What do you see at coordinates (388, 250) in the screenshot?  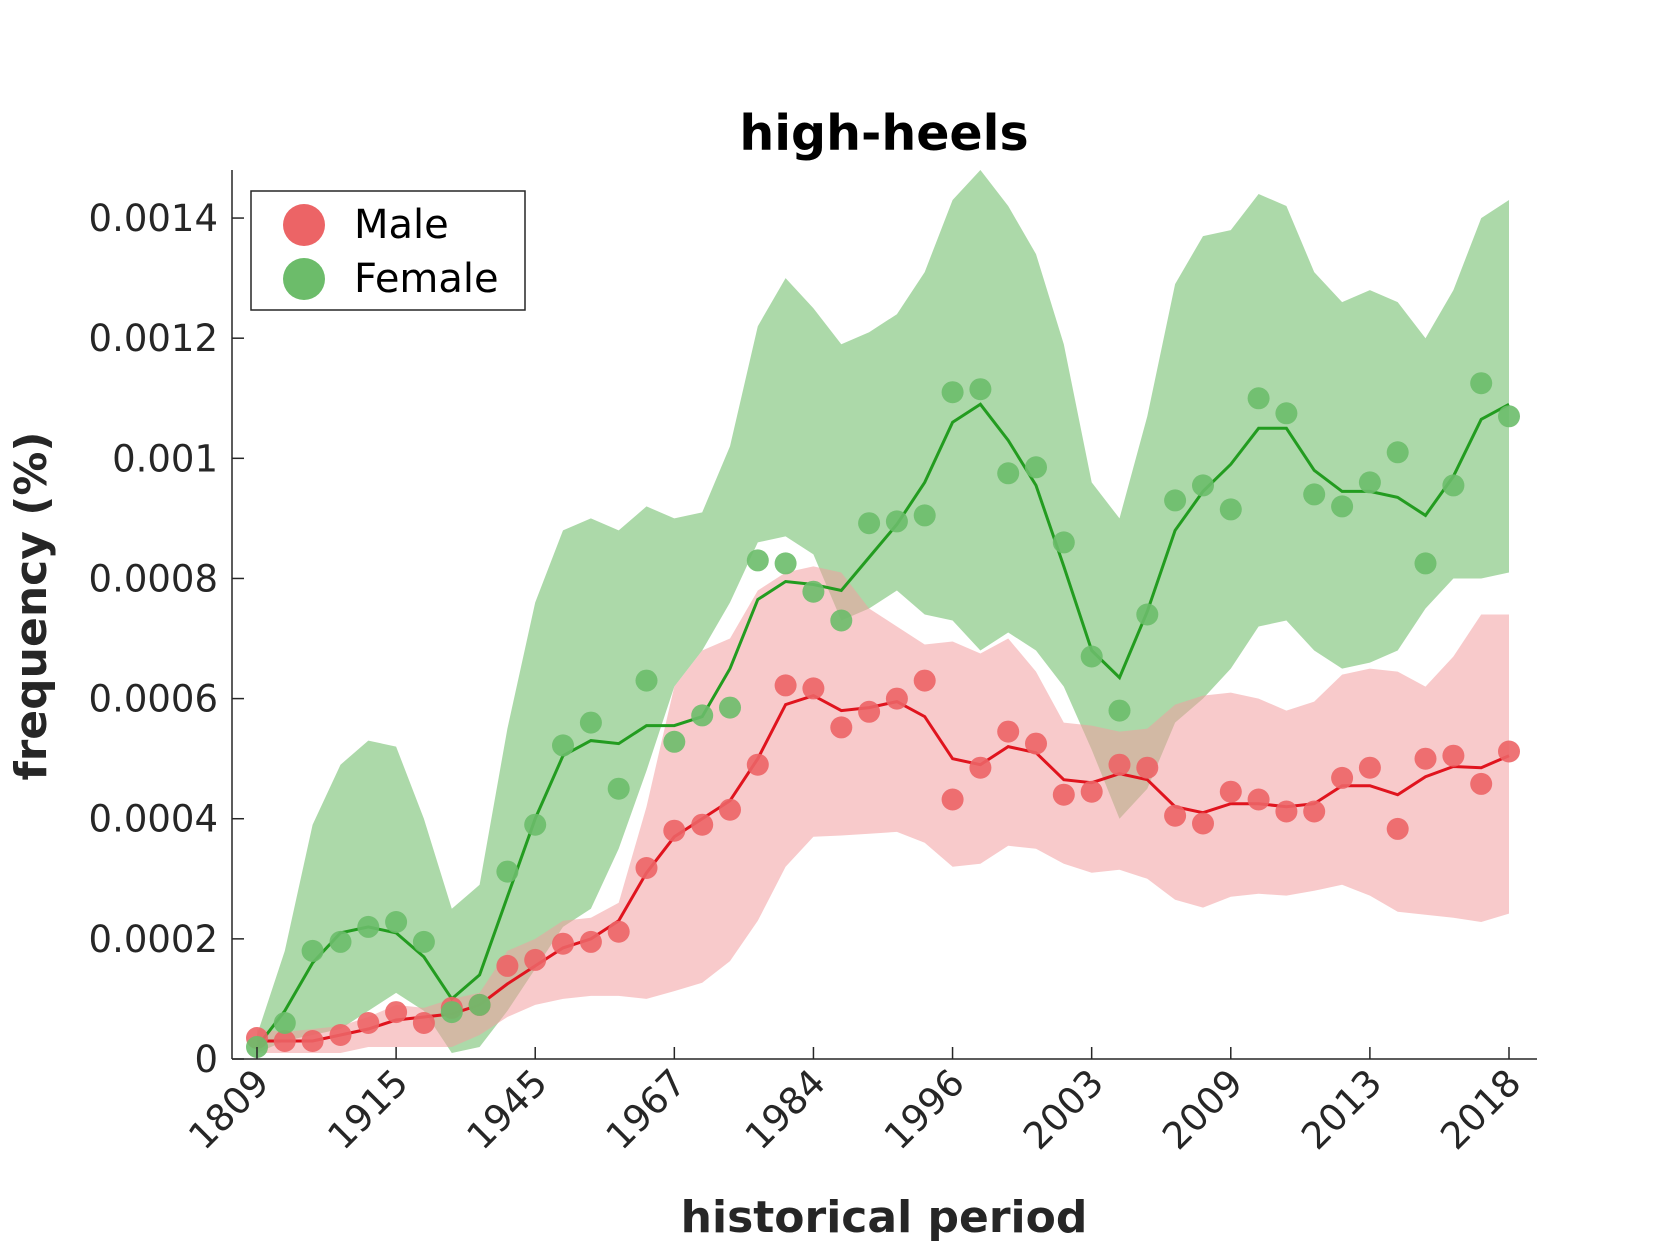 I see `legend: Male Female` at bounding box center [388, 250].